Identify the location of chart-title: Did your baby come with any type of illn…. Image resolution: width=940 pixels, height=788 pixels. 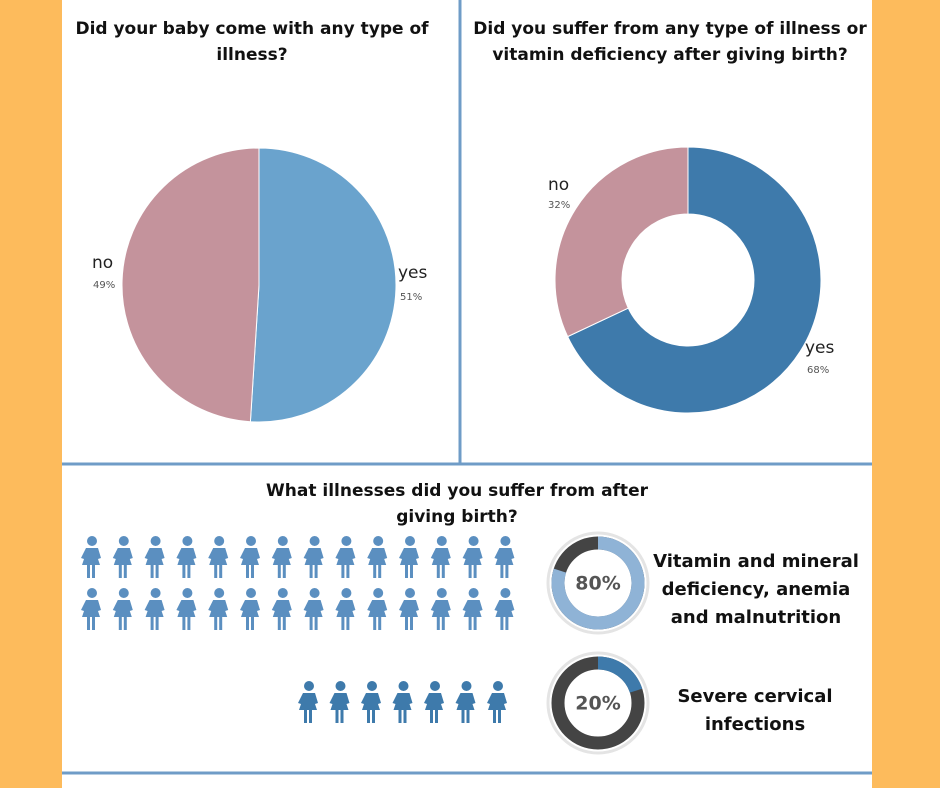
(252, 42).